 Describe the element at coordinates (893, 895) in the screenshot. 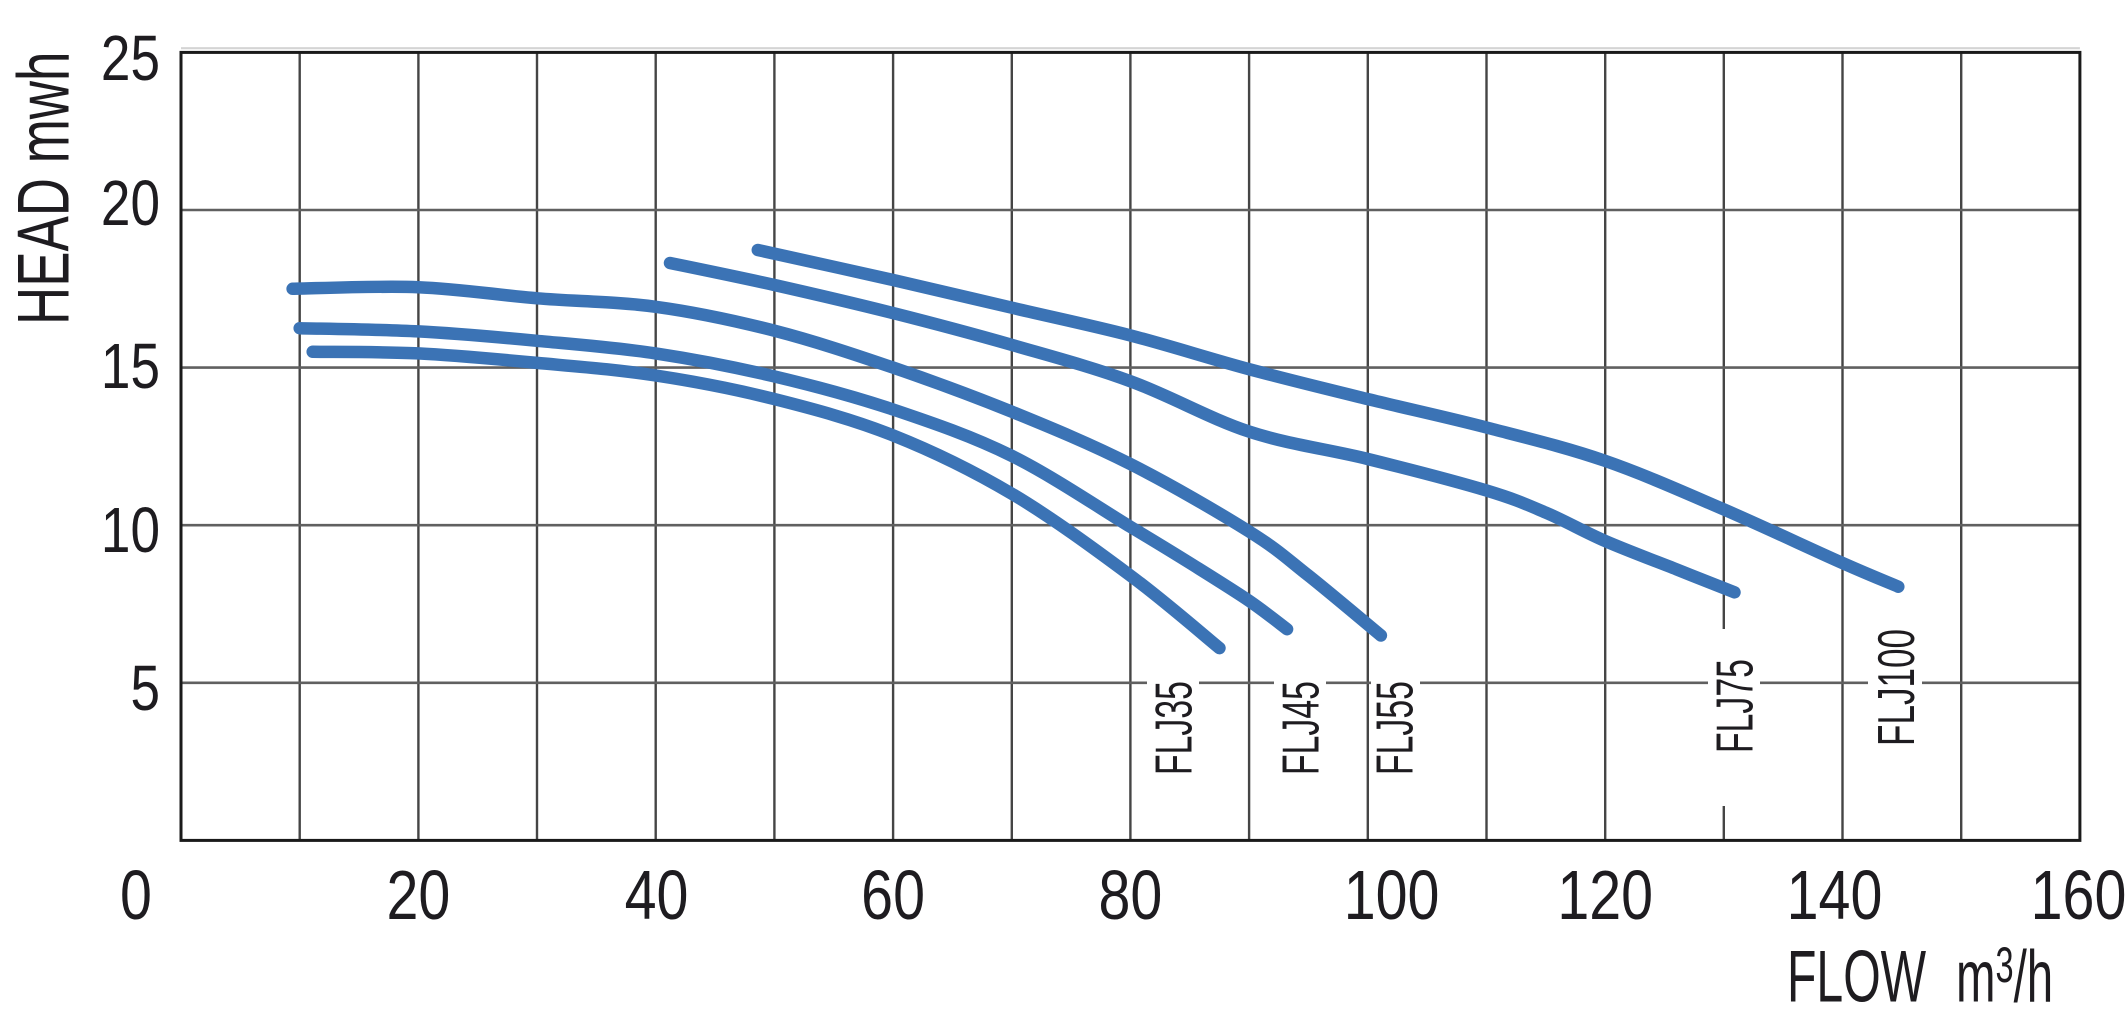

I see `svg-text: 60` at that location.